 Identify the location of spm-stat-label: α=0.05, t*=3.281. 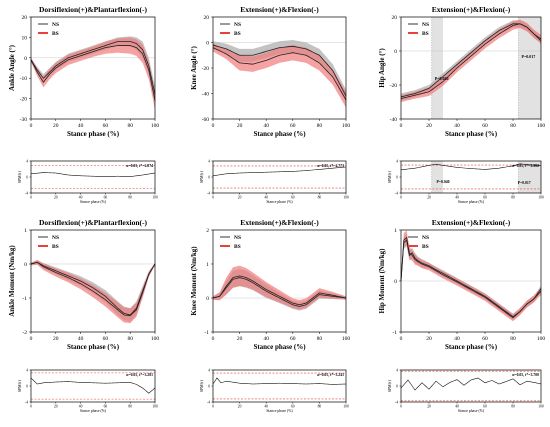
(139, 375).